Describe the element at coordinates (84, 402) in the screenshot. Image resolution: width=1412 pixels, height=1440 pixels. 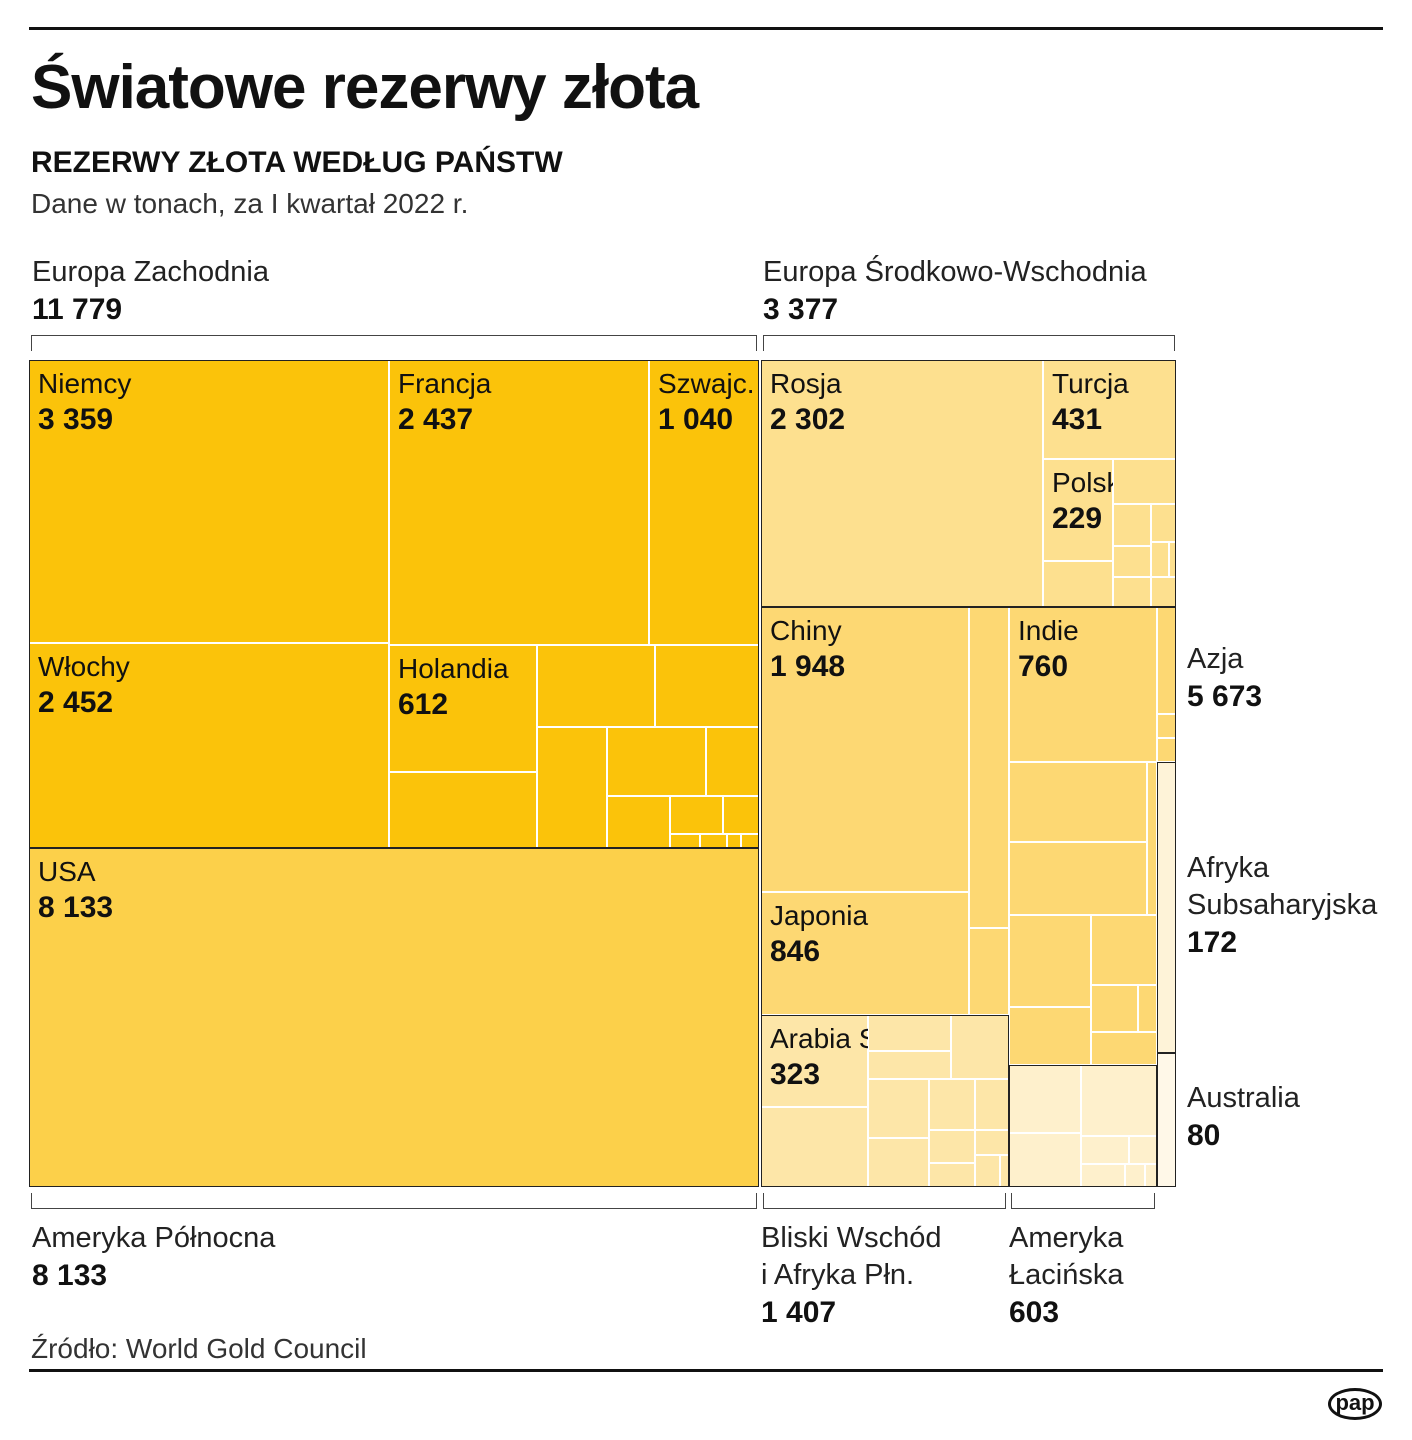
I see `country-label: Niemcy 3 359` at that location.